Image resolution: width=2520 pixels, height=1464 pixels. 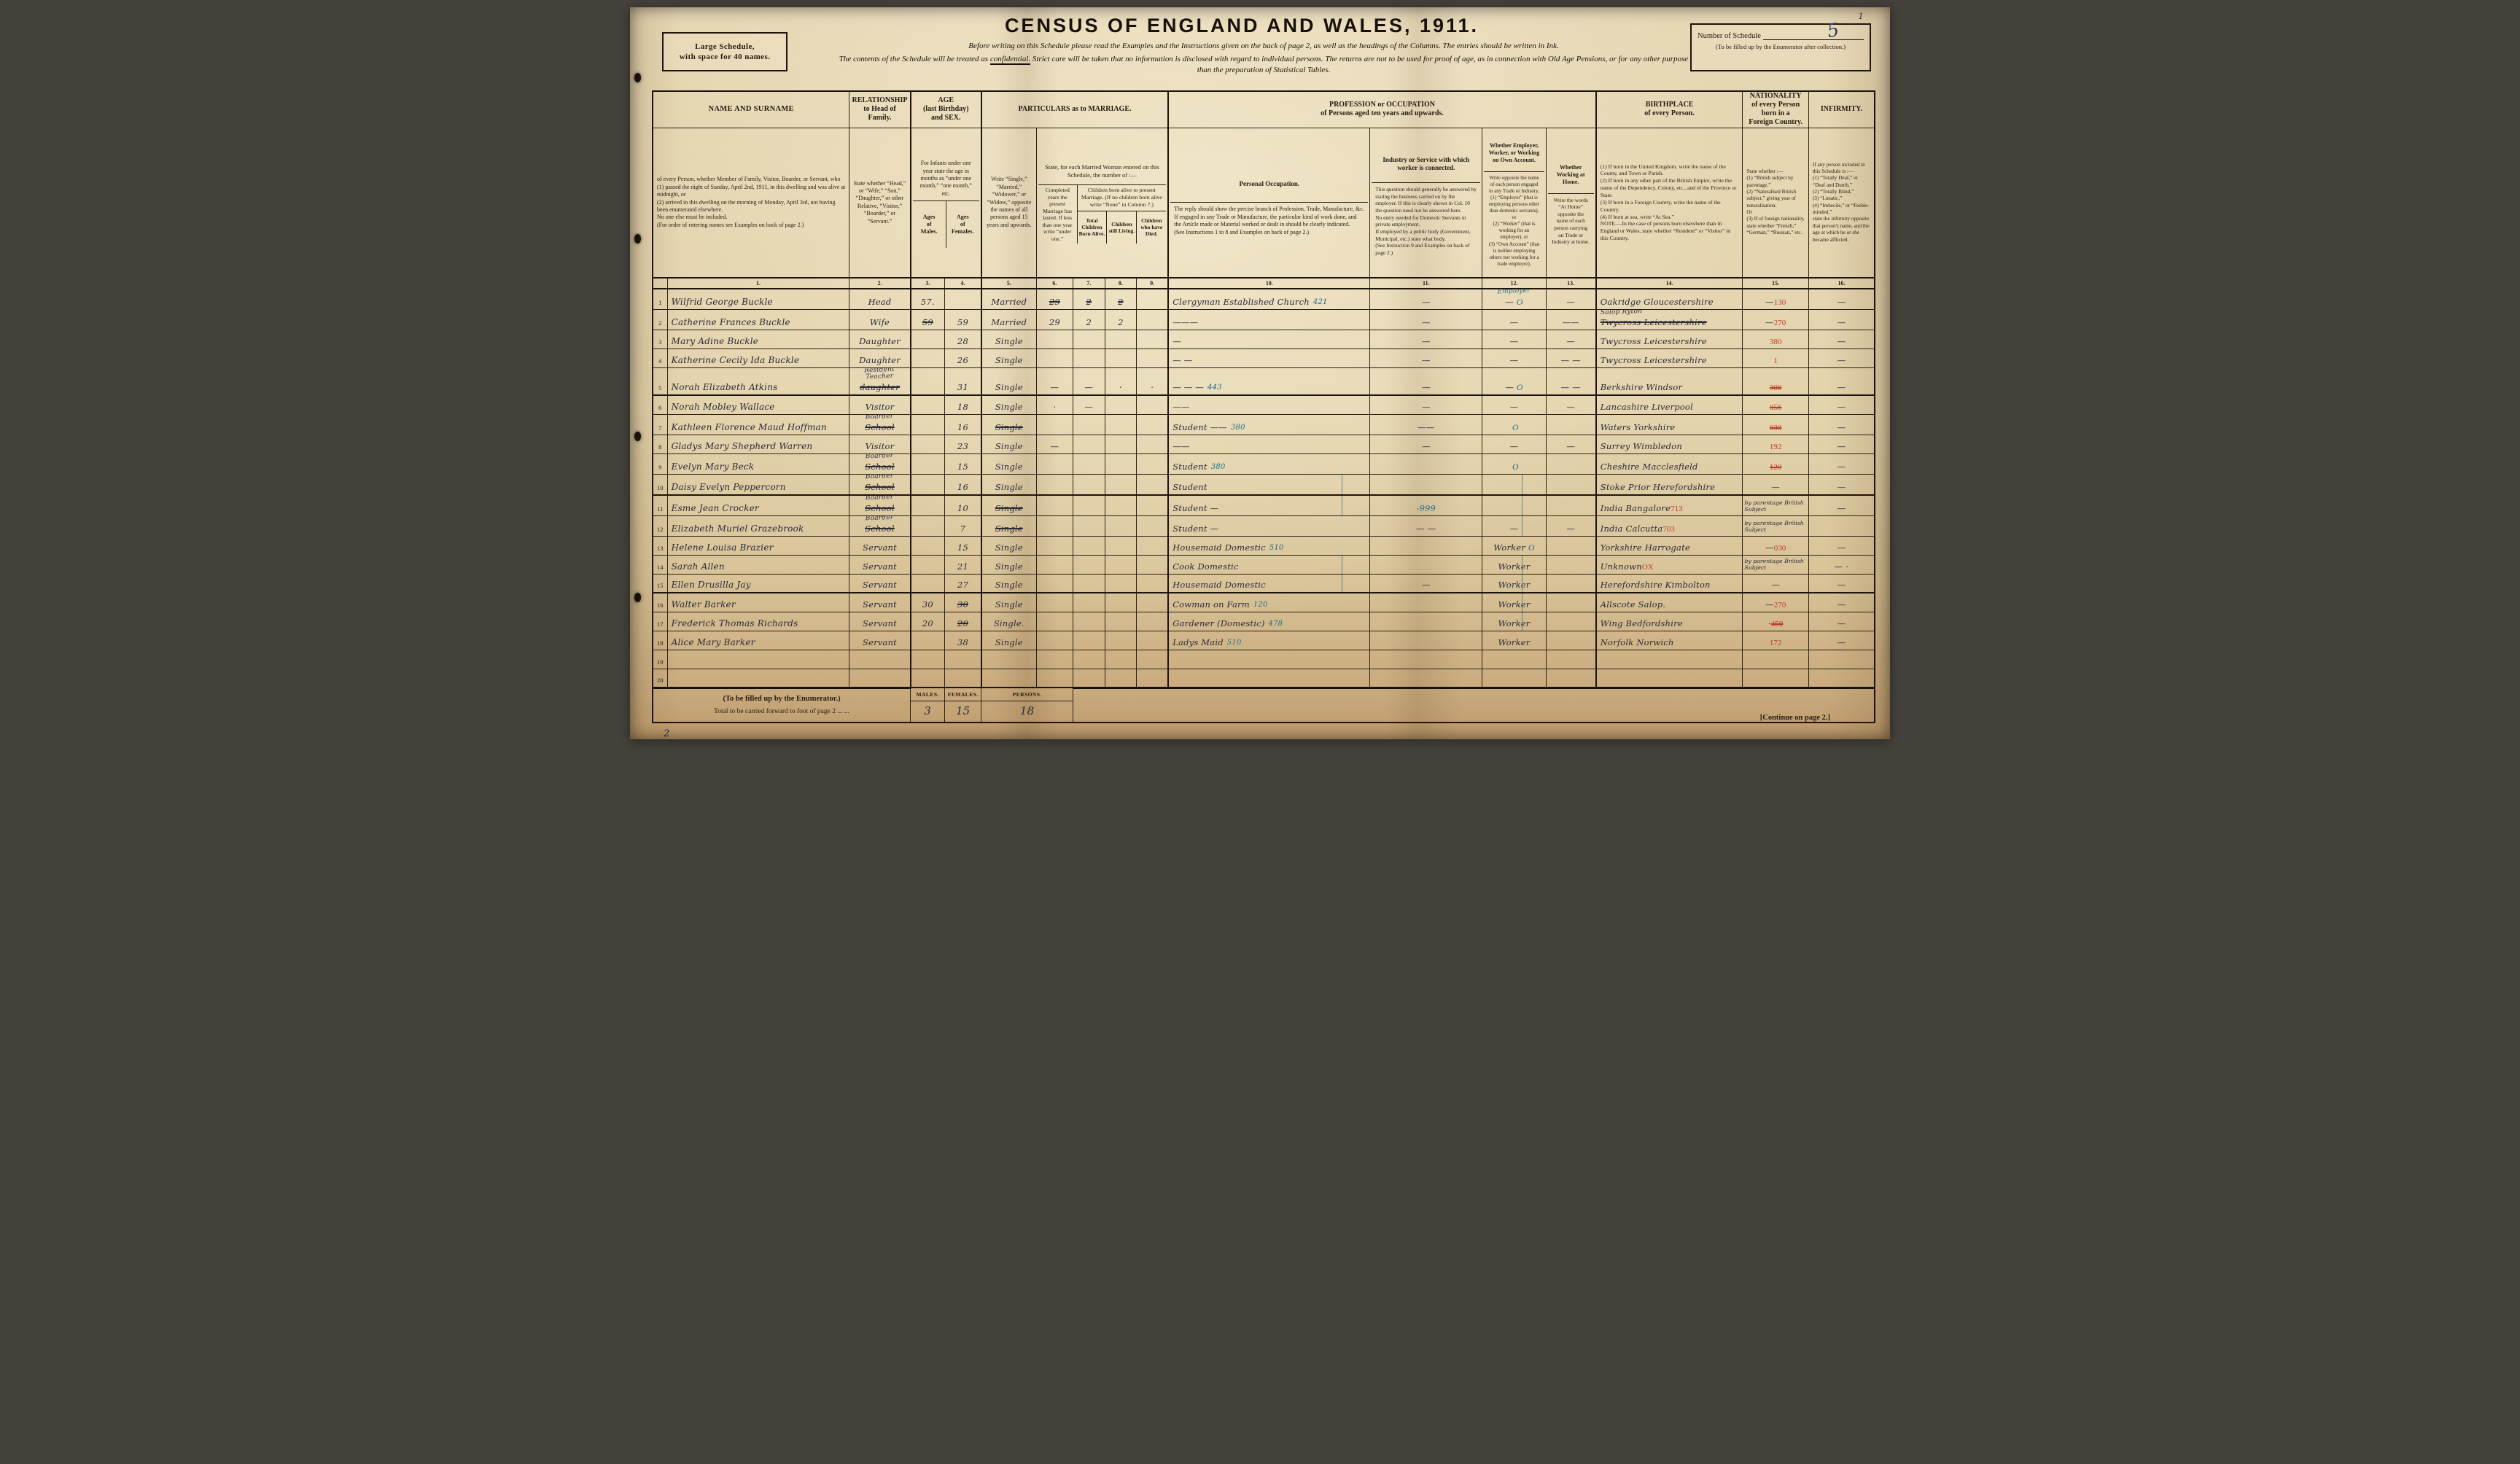 I want to click on cell-rel: Resident Teacher daughter, so click(x=880, y=381).